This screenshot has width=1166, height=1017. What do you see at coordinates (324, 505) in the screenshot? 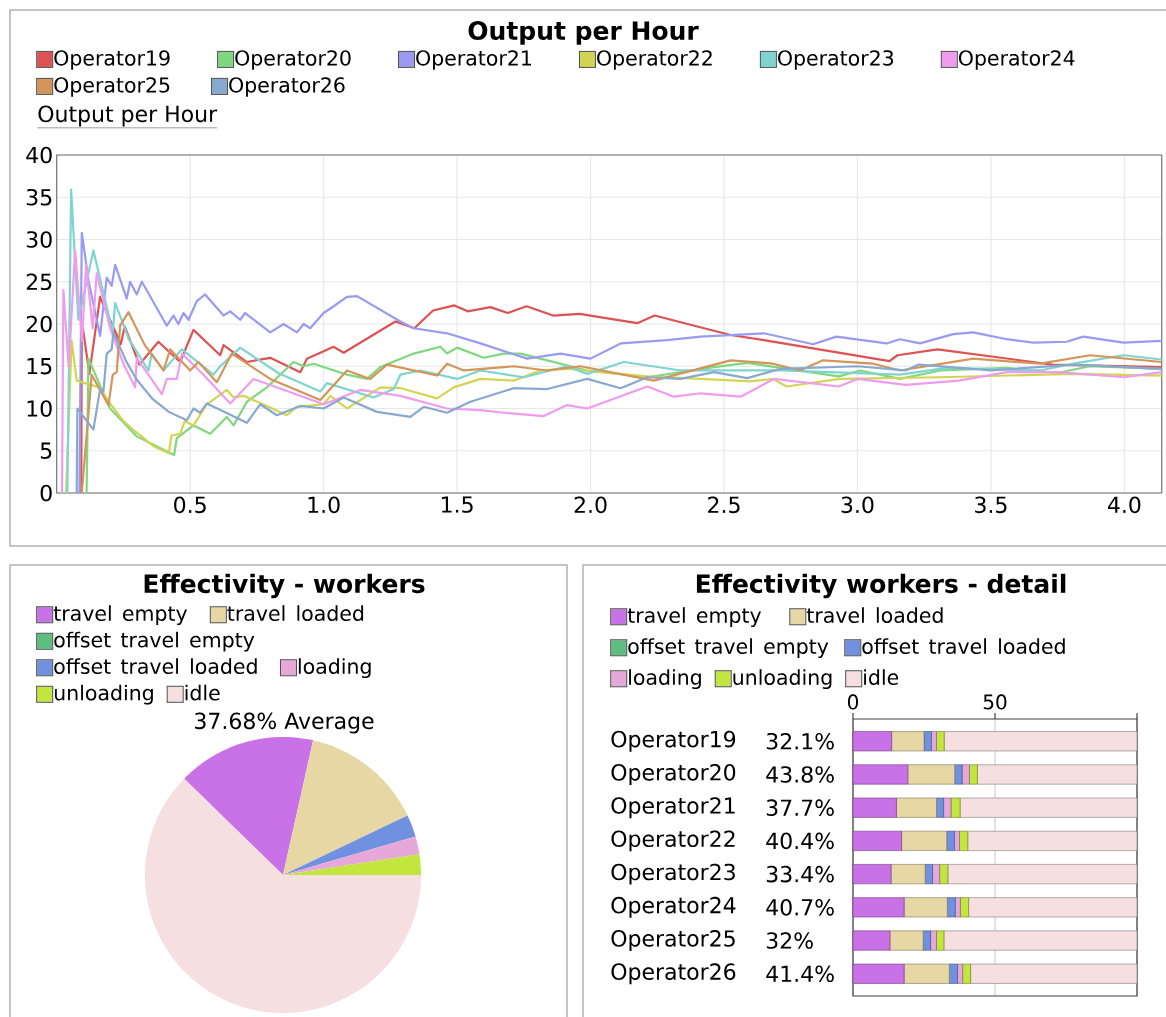
I see `x-tick-label: 1.0` at bounding box center [324, 505].